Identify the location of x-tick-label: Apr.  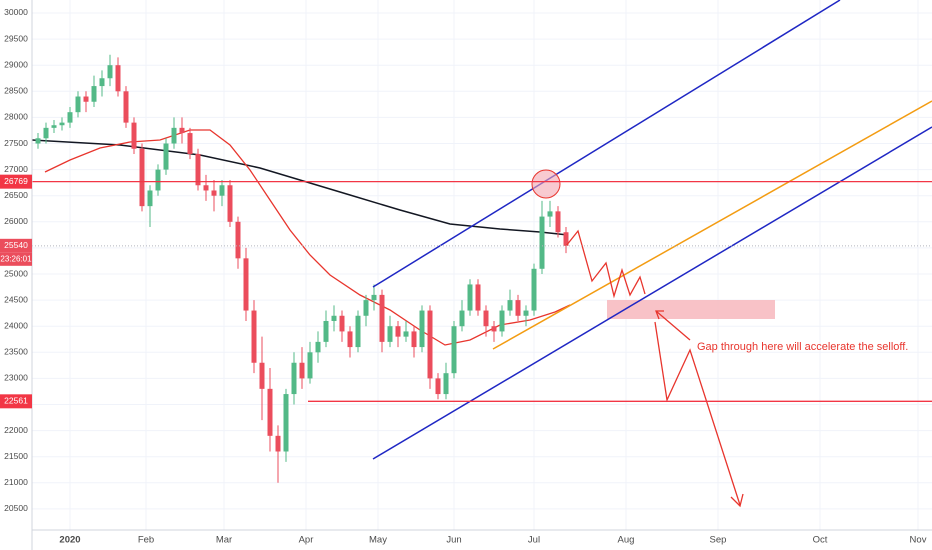
(306, 540).